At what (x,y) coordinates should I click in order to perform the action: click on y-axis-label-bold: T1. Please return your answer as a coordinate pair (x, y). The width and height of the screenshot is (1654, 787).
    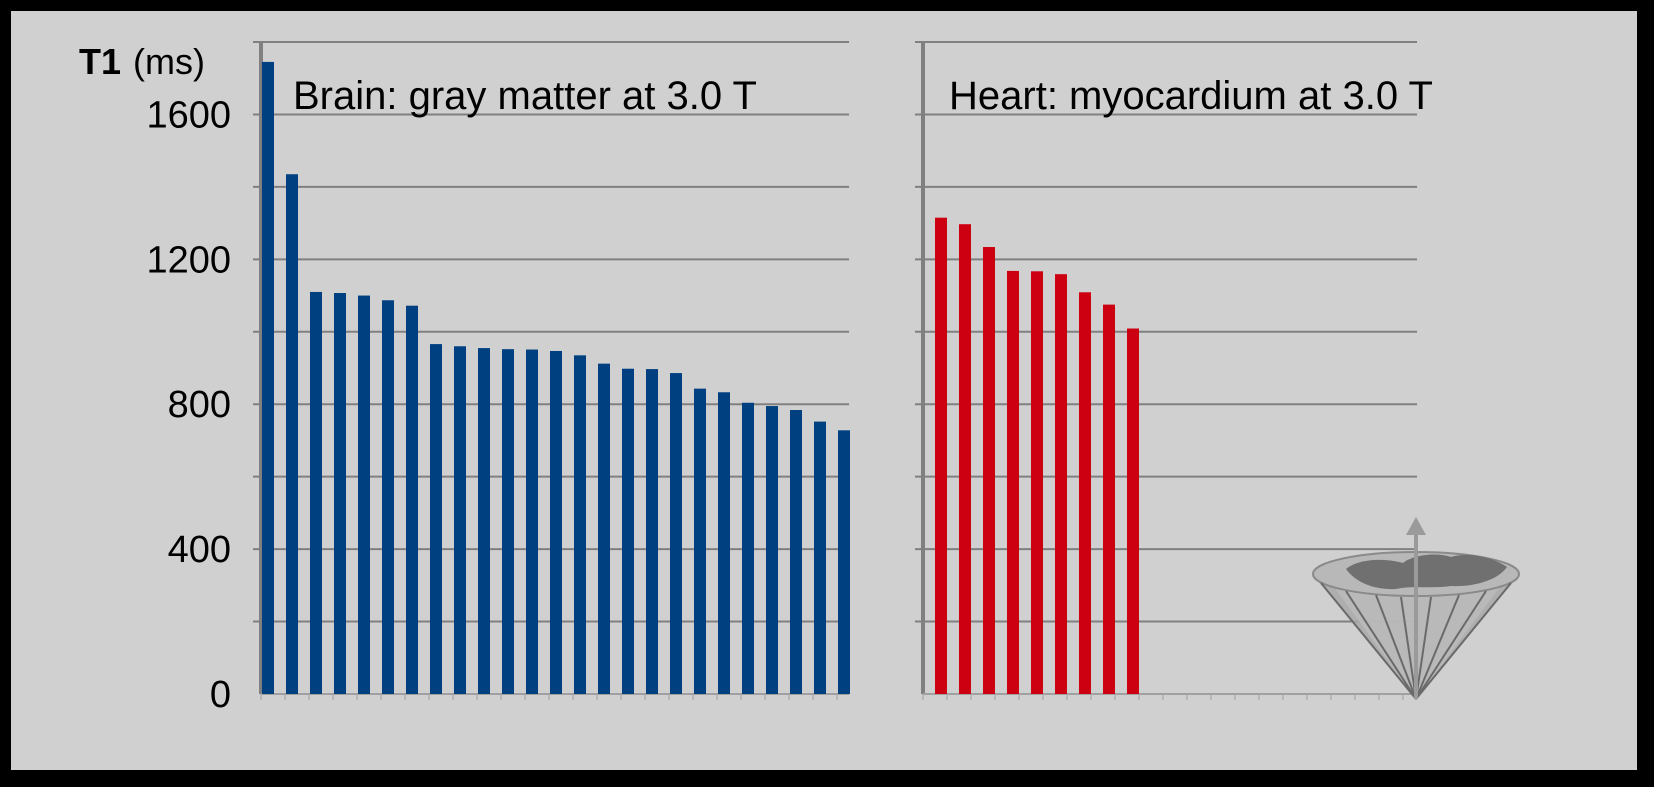
    Looking at the image, I should click on (100, 61).